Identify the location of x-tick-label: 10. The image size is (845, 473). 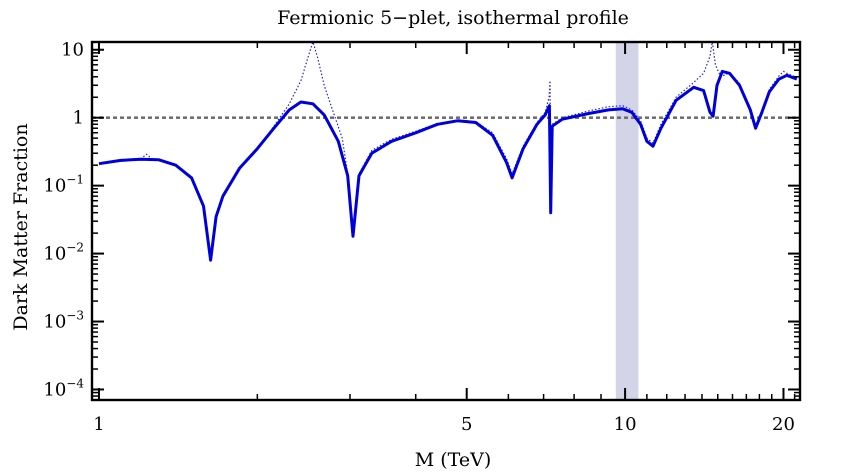
(625, 424).